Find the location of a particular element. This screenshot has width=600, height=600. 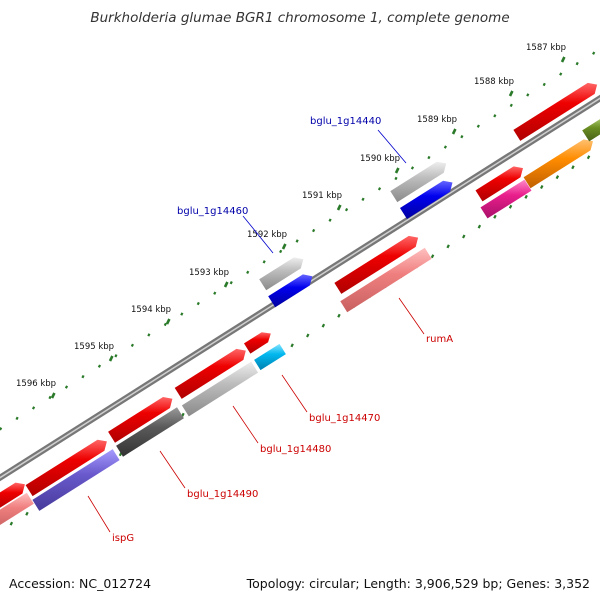

tick-label: 1589 kbp is located at coordinates (437, 120).